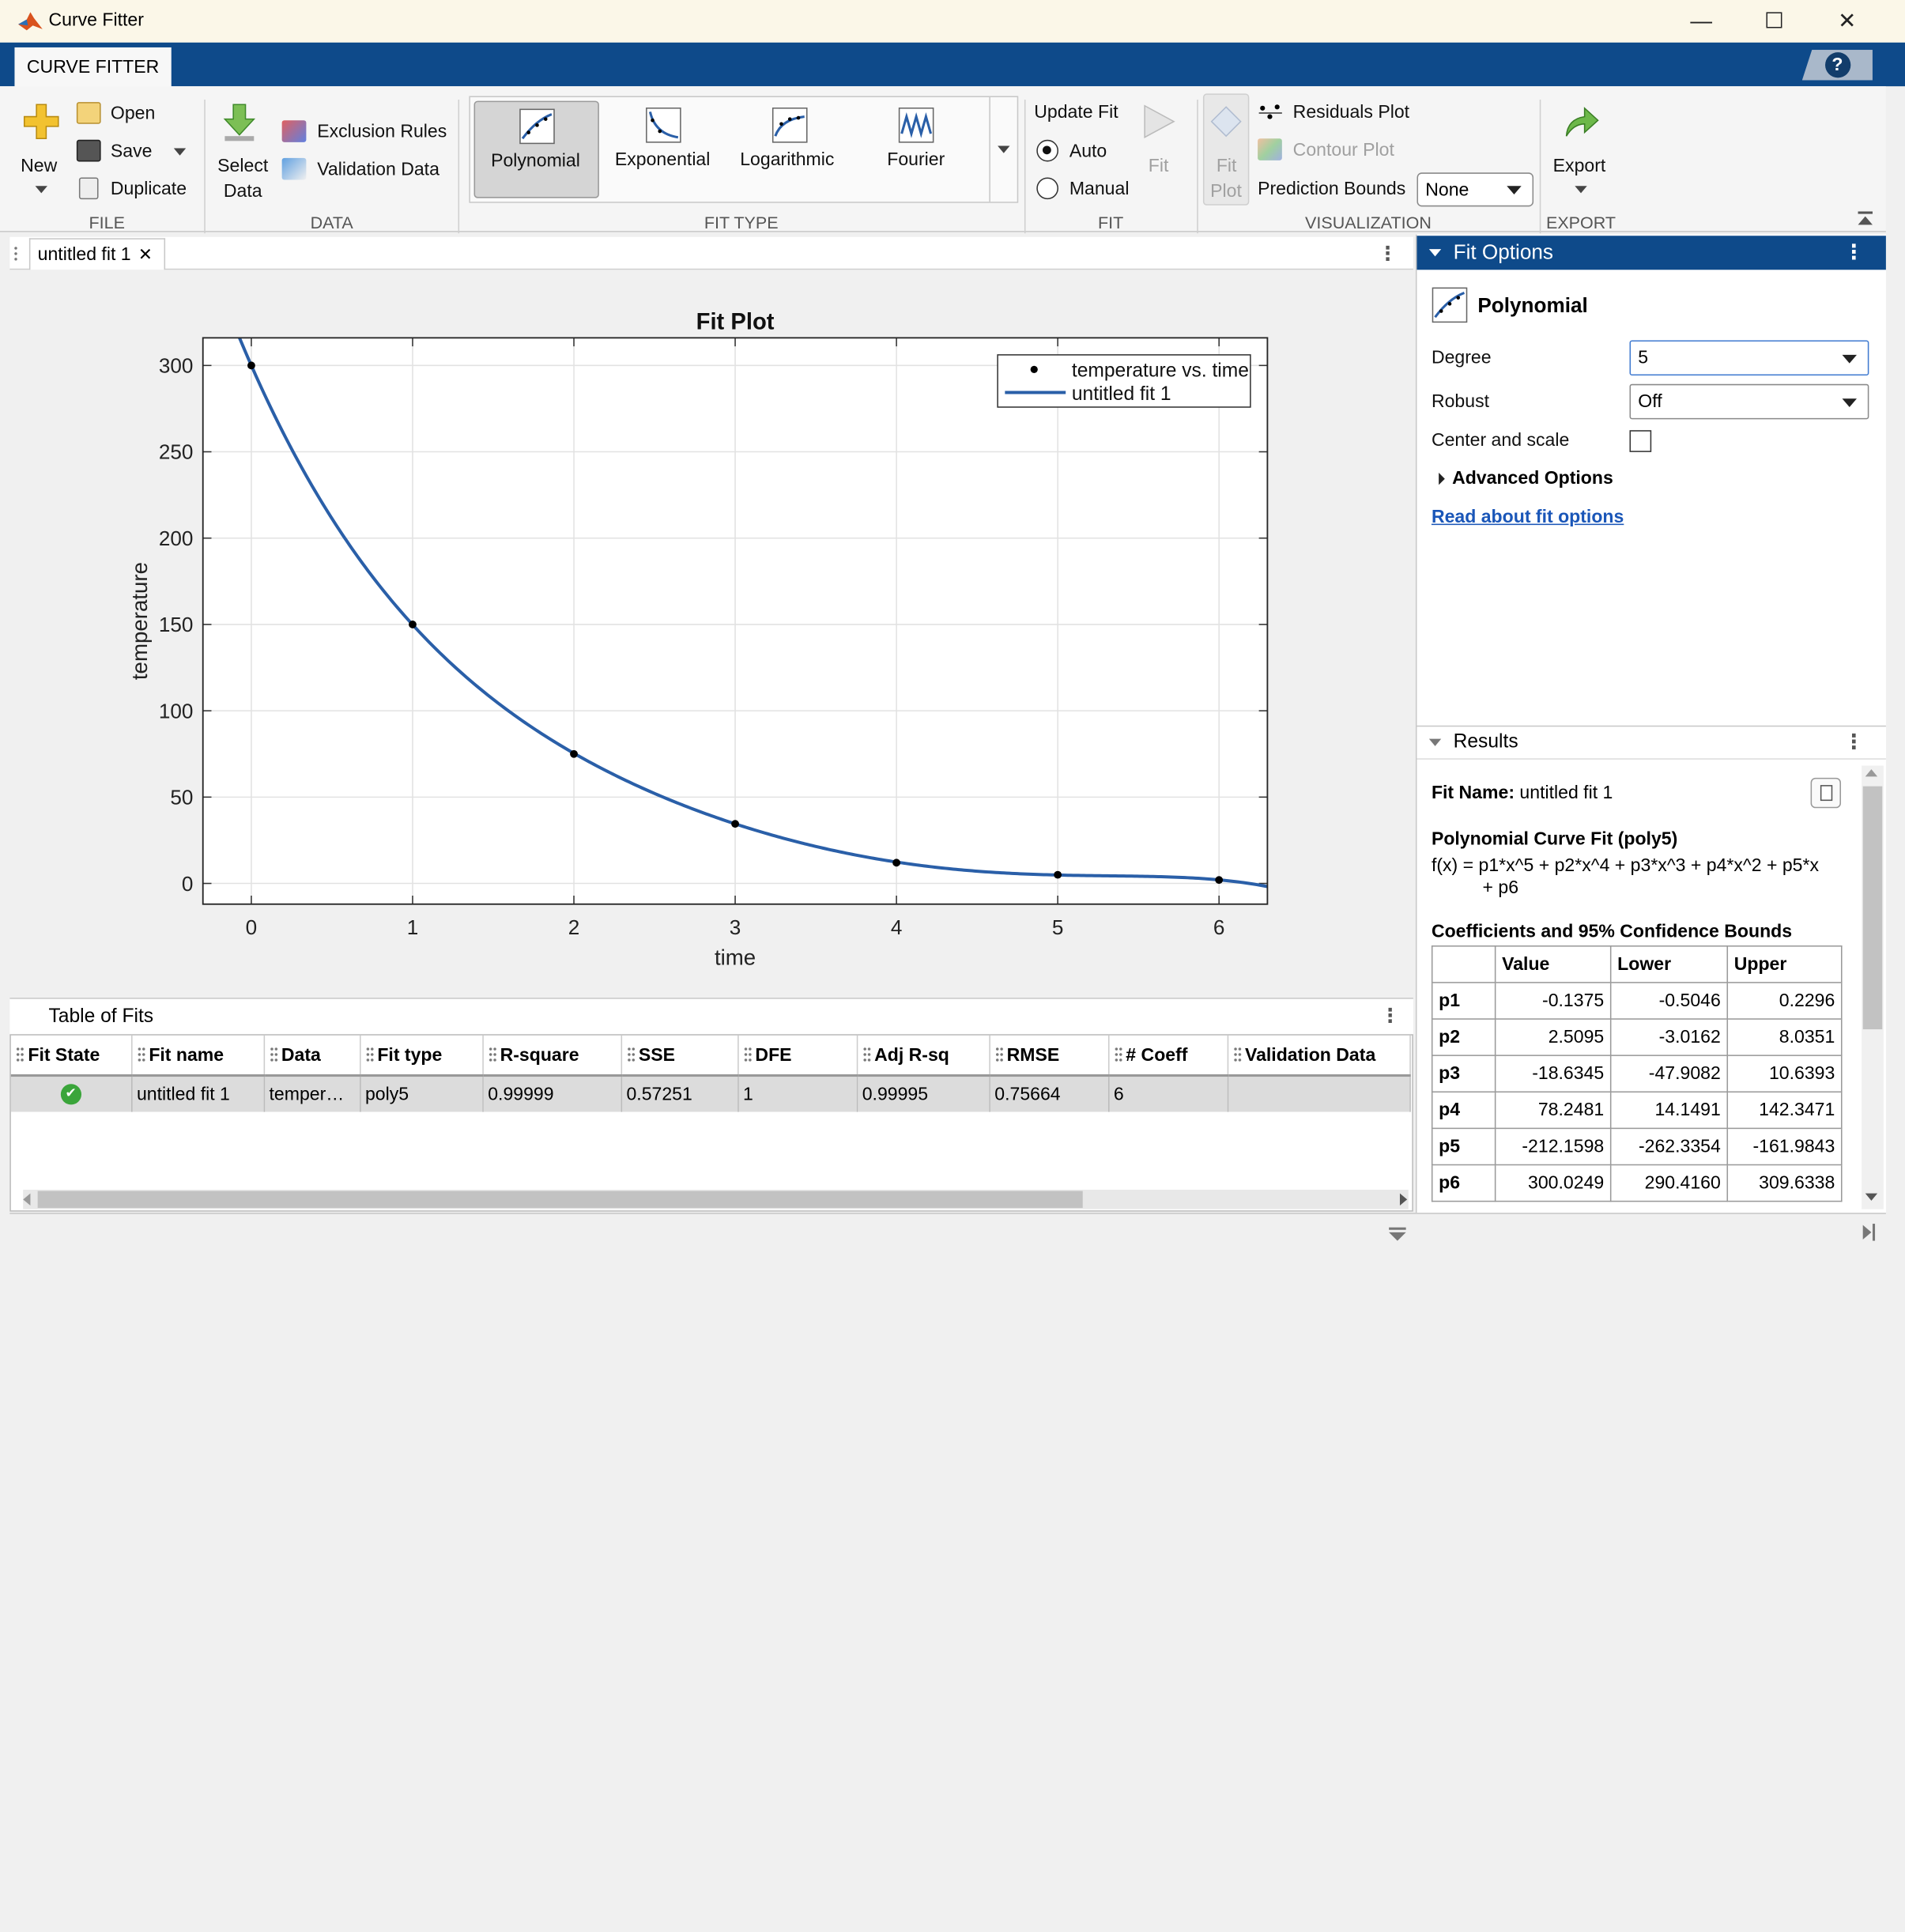 The image size is (1905, 1932). What do you see at coordinates (97, 254) in the screenshot?
I see `document-tab-untitled-fit-1: untitled fit 1 ✕` at bounding box center [97, 254].